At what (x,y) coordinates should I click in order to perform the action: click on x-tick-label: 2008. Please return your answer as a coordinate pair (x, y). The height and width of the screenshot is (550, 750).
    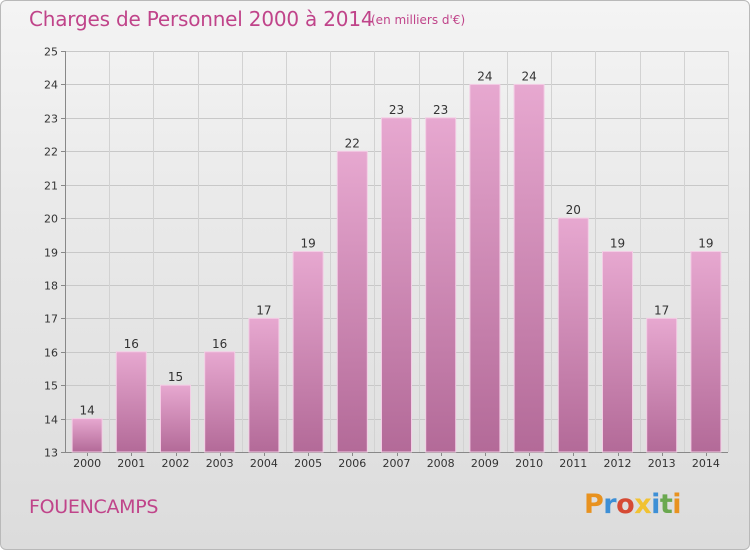
    Looking at the image, I should click on (441, 463).